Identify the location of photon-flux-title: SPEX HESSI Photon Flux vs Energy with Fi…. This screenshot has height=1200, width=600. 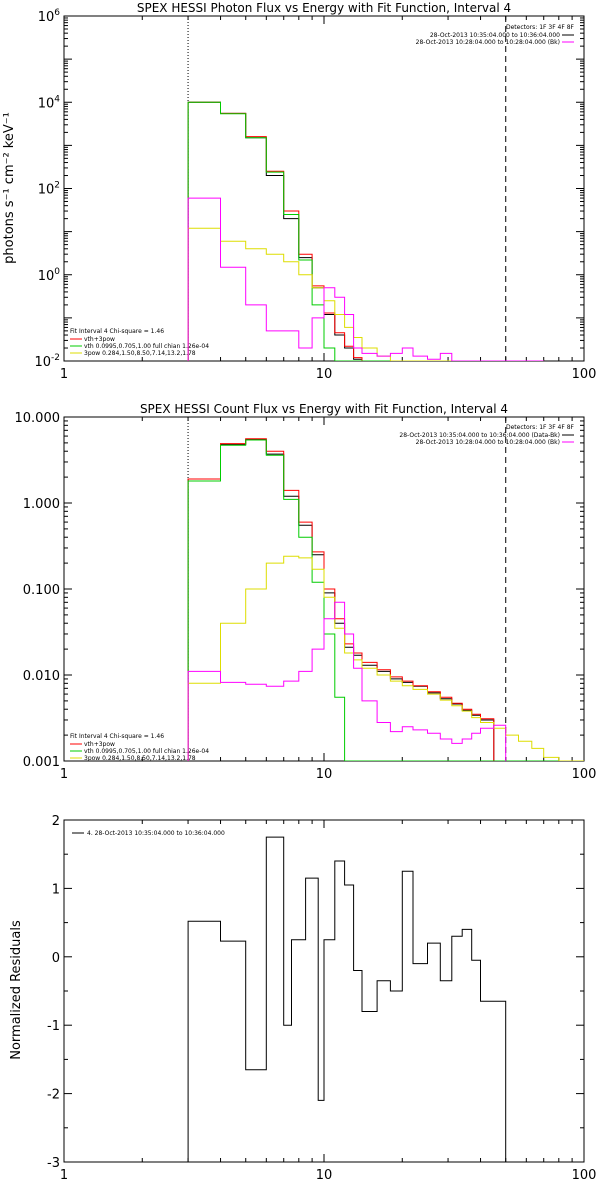
(324, 8).